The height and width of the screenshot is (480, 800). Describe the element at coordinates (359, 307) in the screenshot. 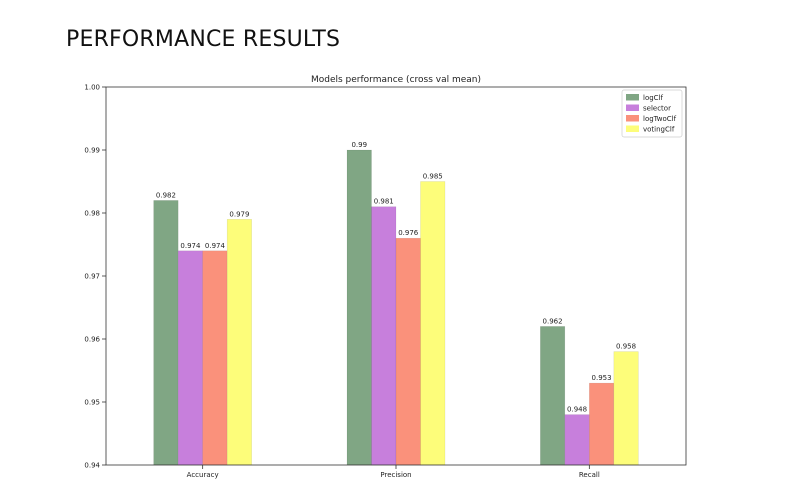

I see `bar-logClf-precision` at that location.